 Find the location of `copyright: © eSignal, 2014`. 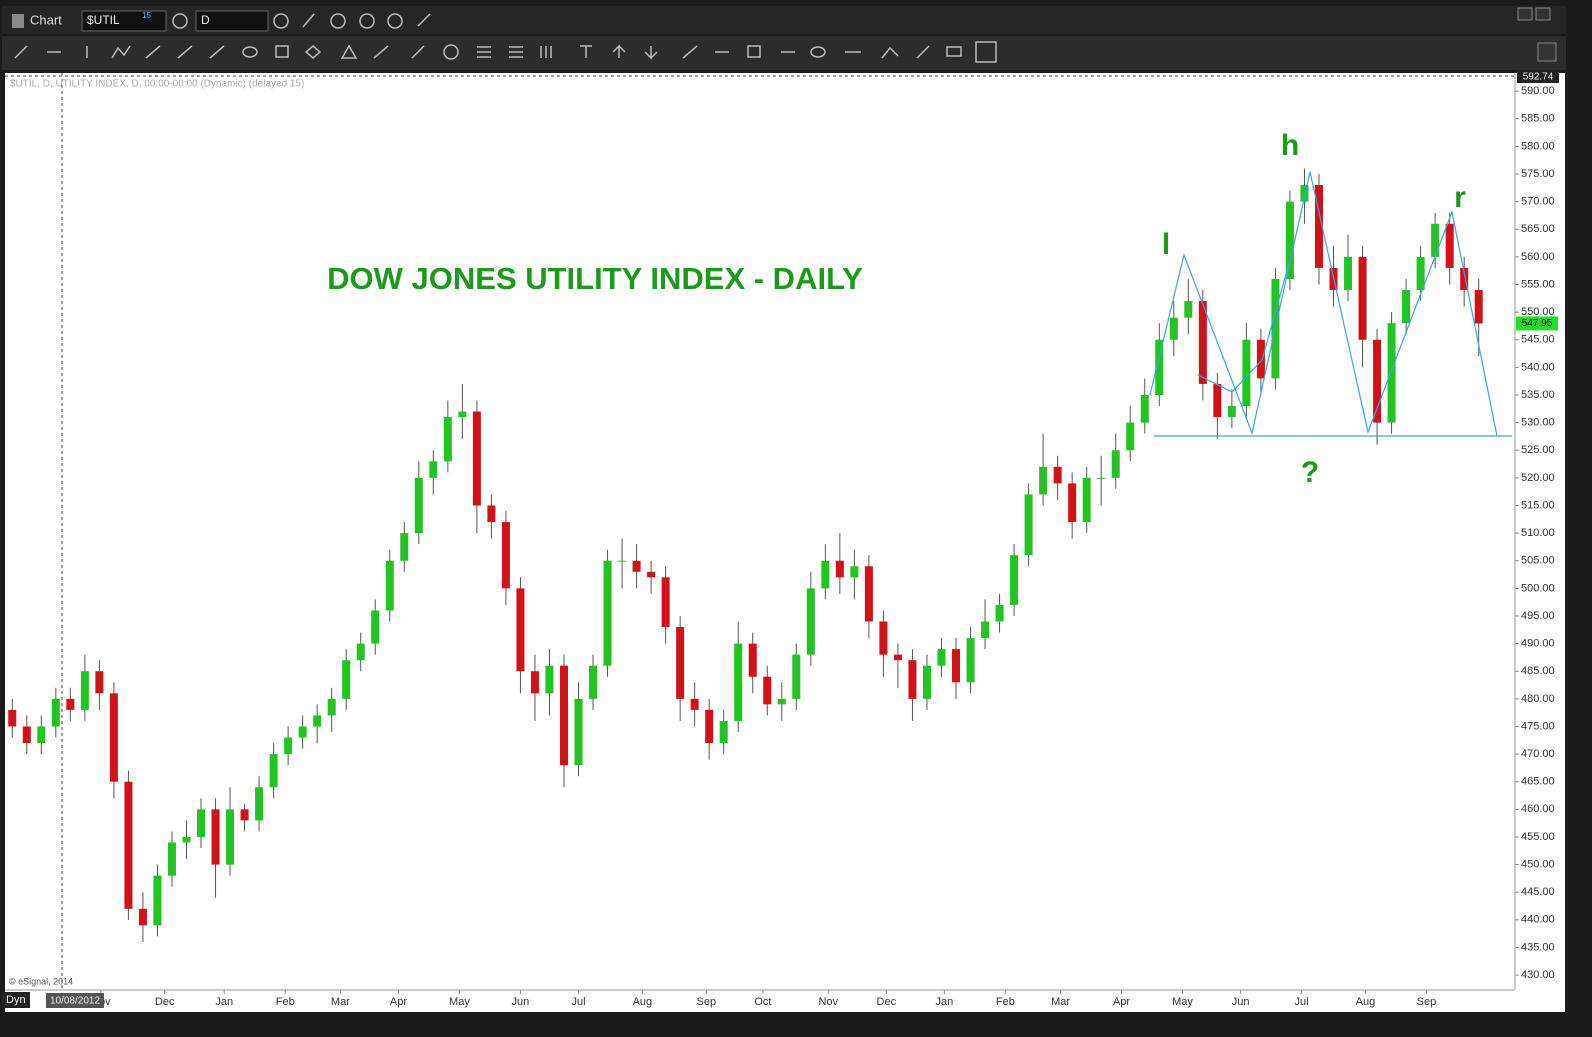

copyright: © eSignal, 2014 is located at coordinates (41, 981).